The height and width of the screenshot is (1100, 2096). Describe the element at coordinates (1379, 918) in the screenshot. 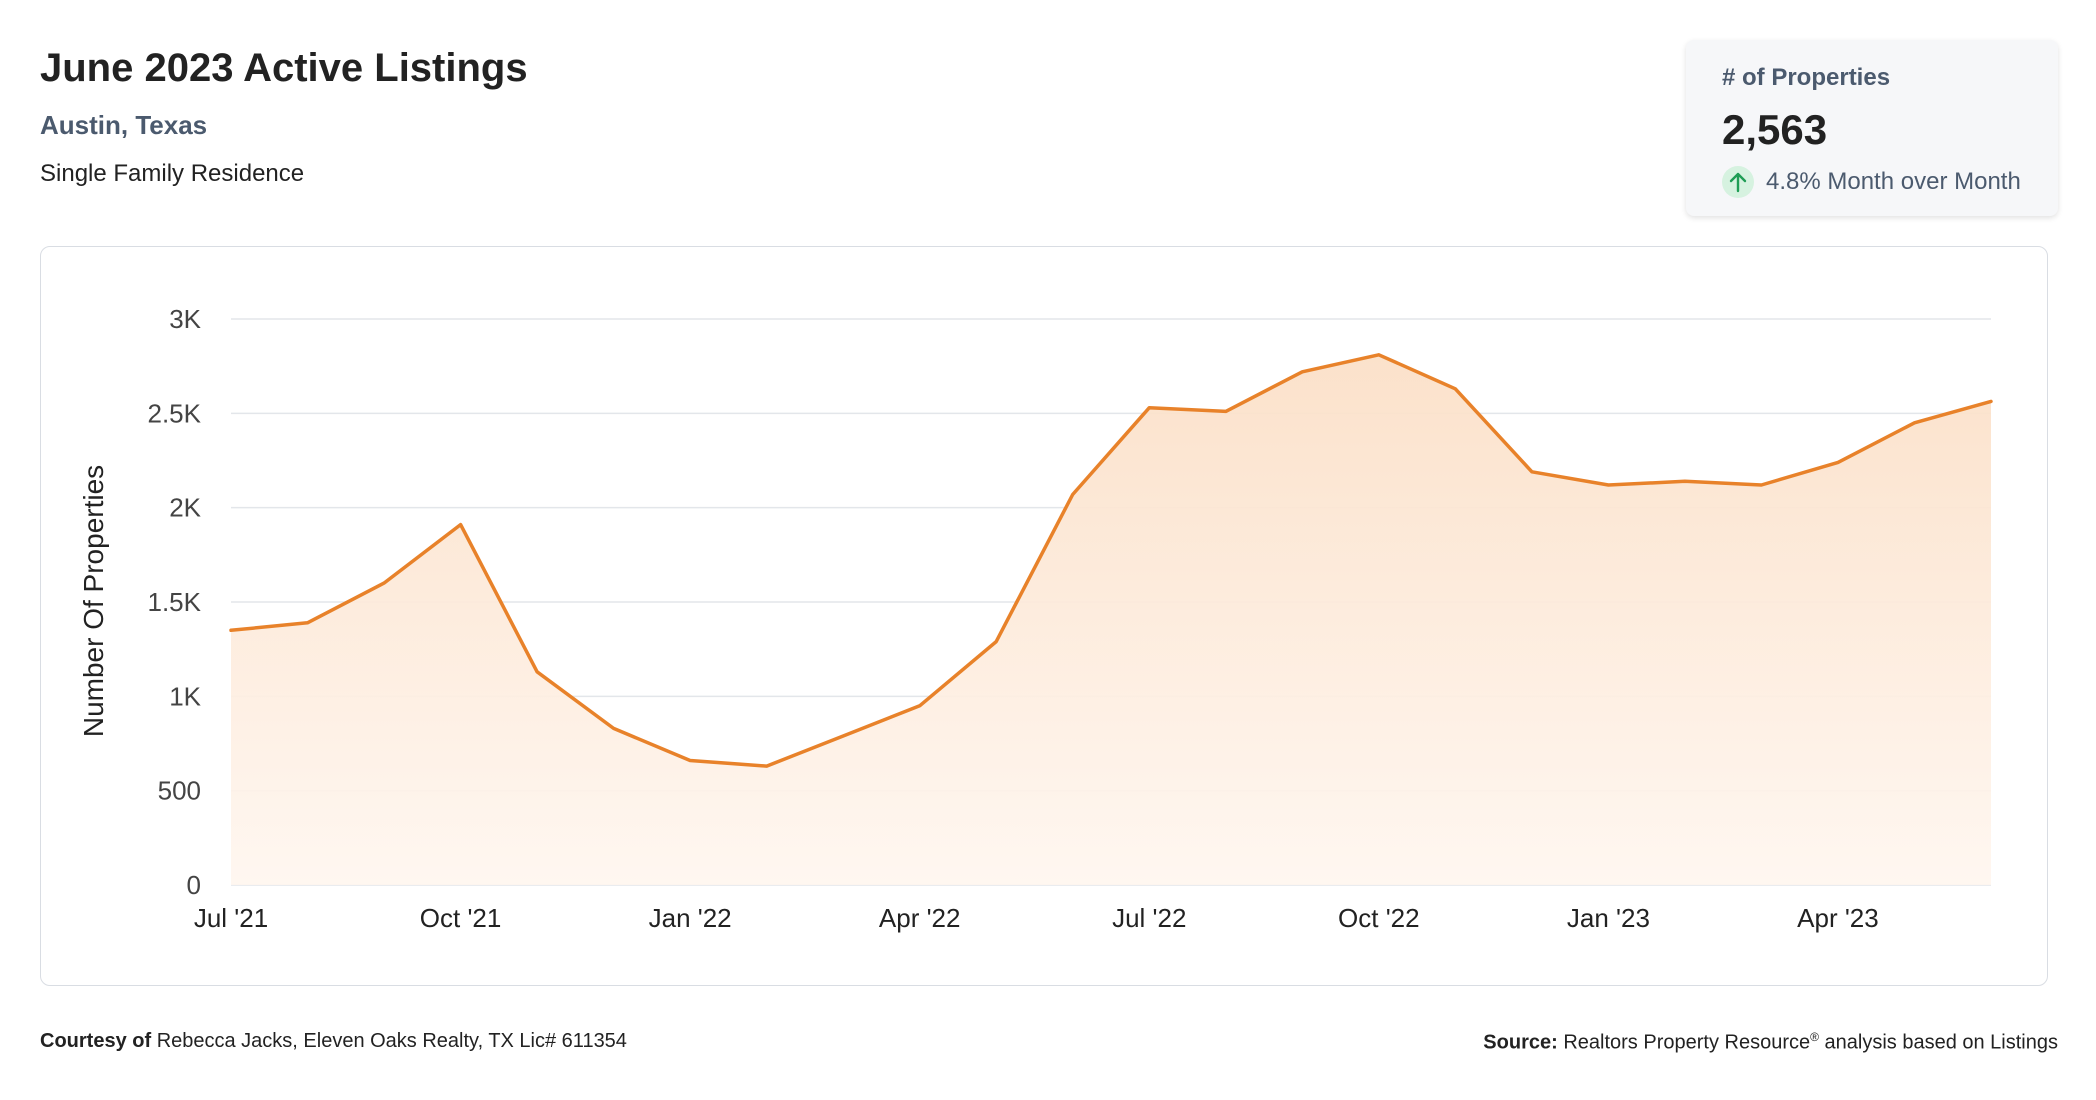

I see `x-tick-label: Oct '22` at that location.